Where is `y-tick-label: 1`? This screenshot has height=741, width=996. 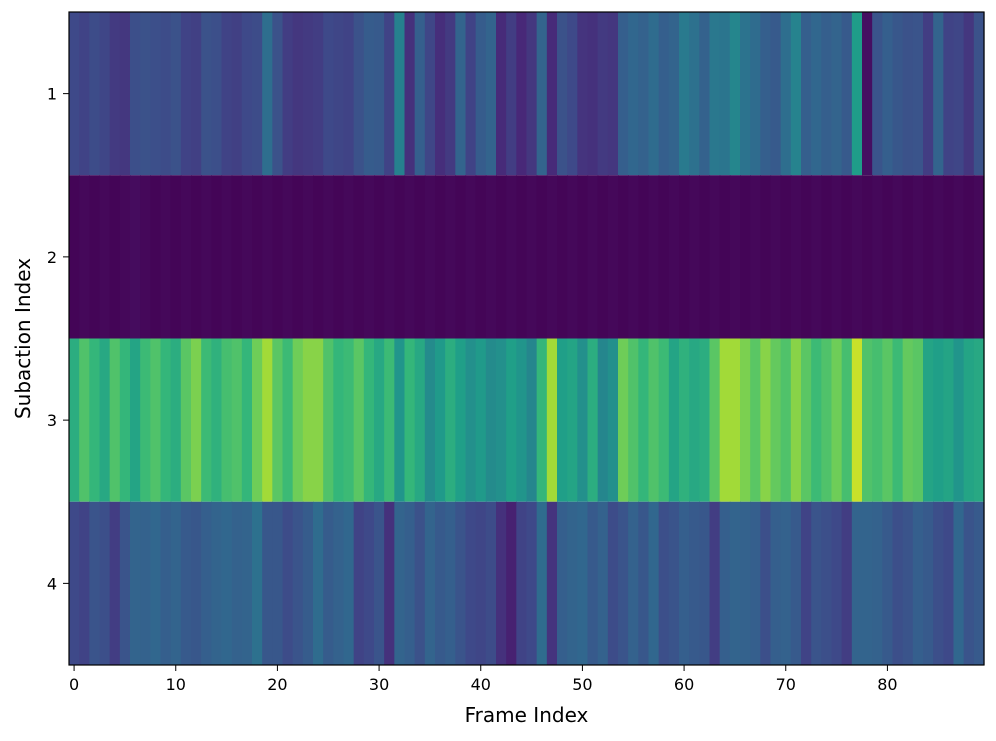
y-tick-label: 1 is located at coordinates (52, 94).